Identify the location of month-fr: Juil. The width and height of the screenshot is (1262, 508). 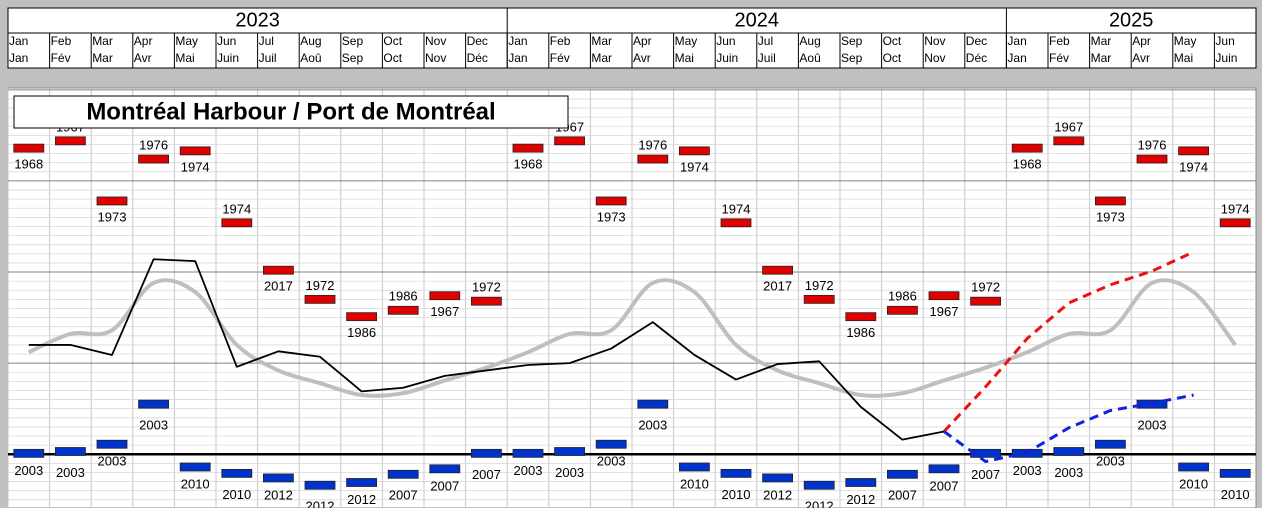
(268, 58).